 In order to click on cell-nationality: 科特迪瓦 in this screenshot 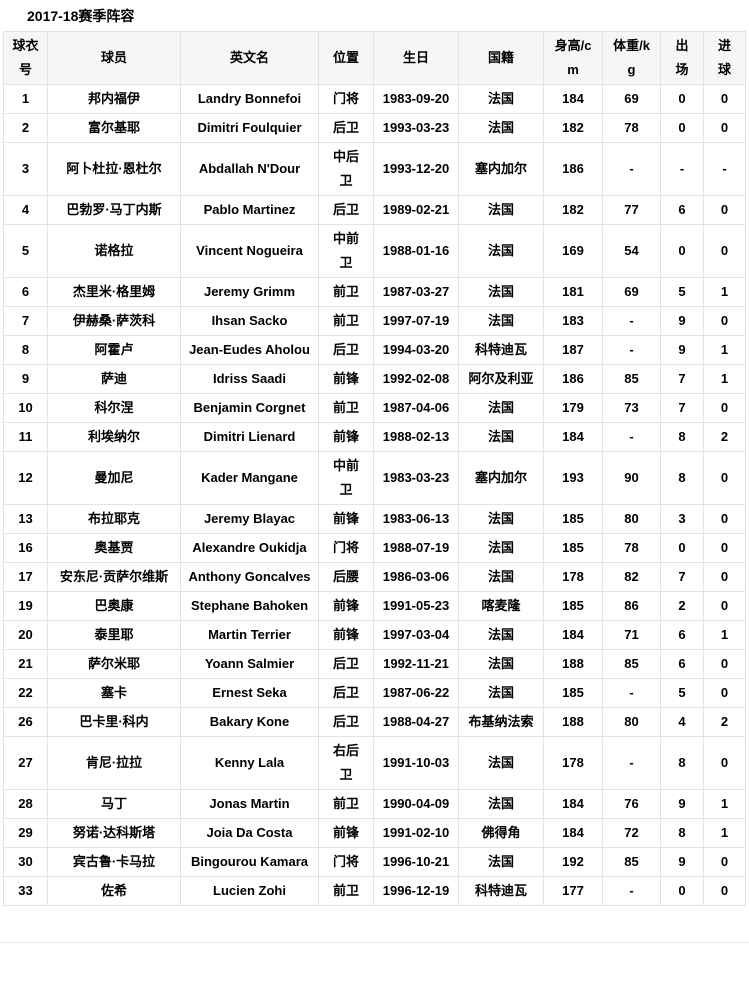, I will do `click(501, 350)`.